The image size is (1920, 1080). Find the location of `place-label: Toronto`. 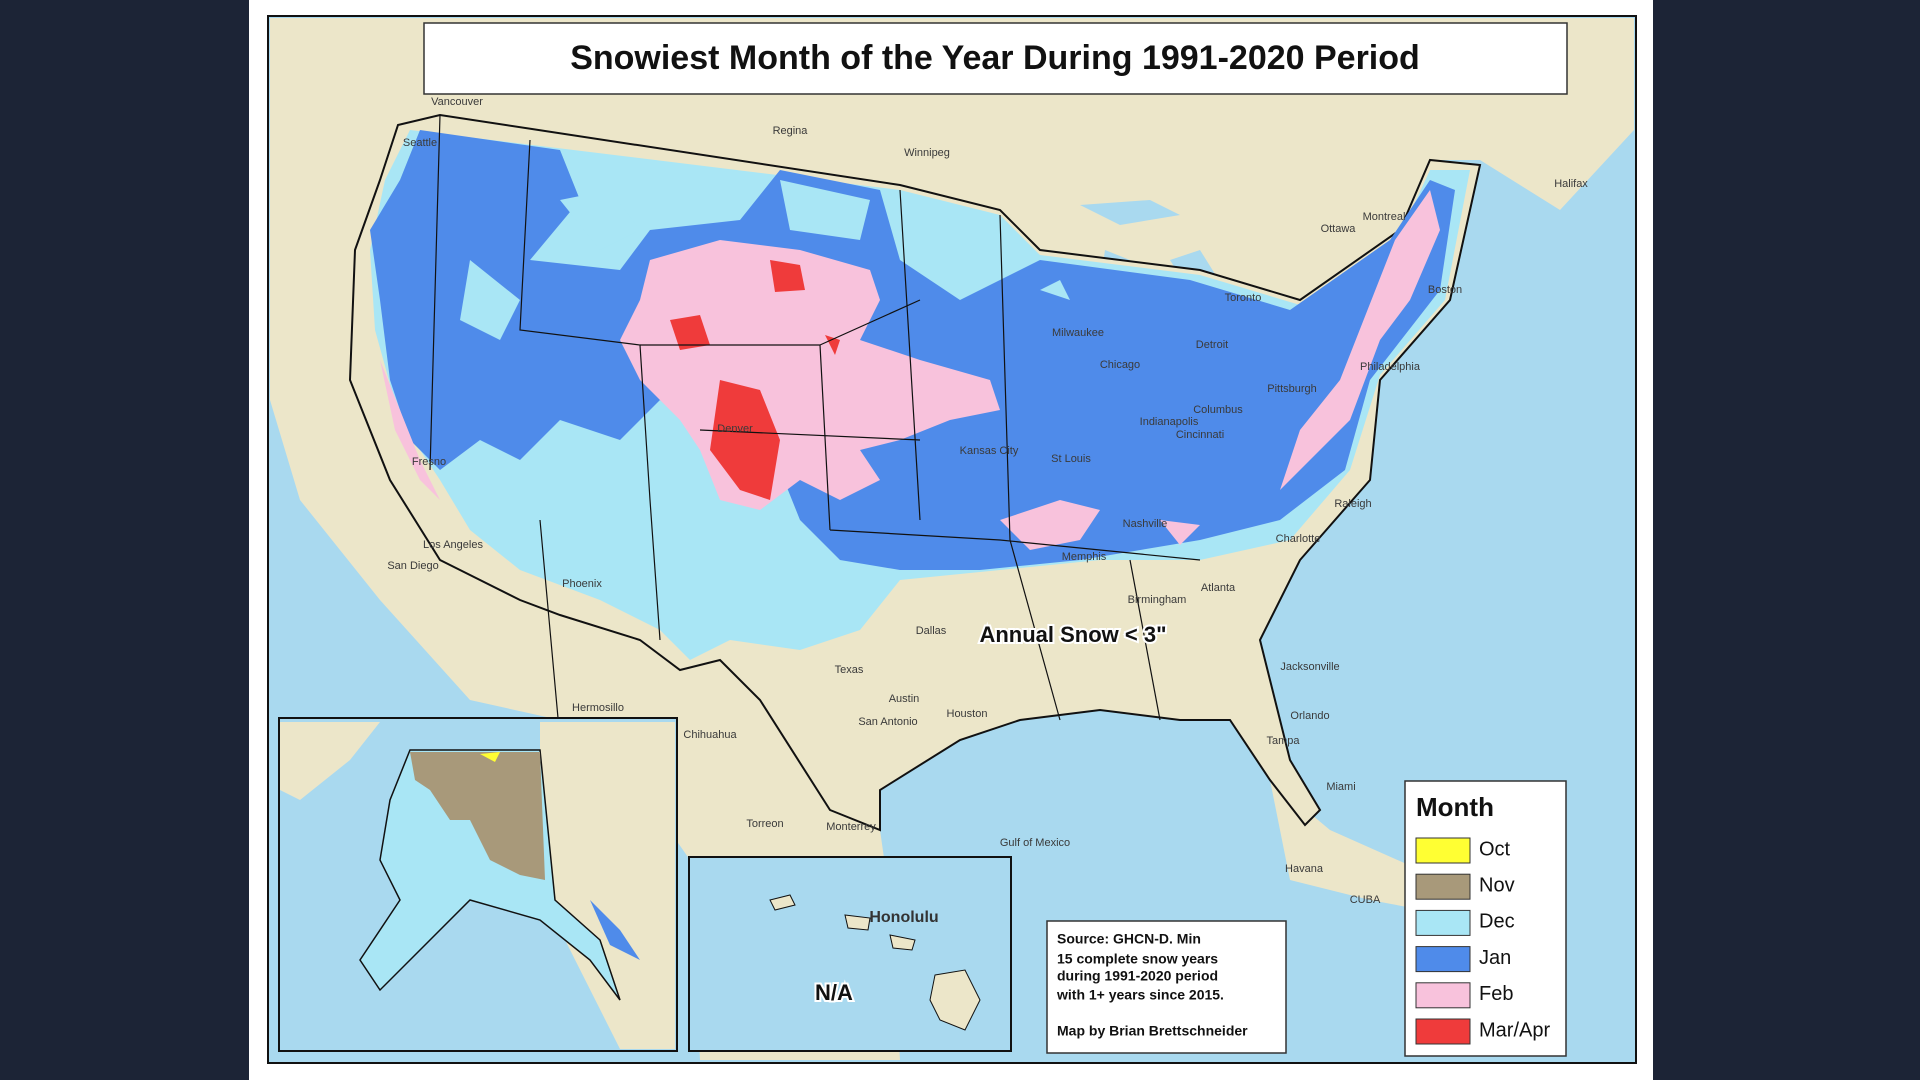

place-label: Toronto is located at coordinates (1243, 298).